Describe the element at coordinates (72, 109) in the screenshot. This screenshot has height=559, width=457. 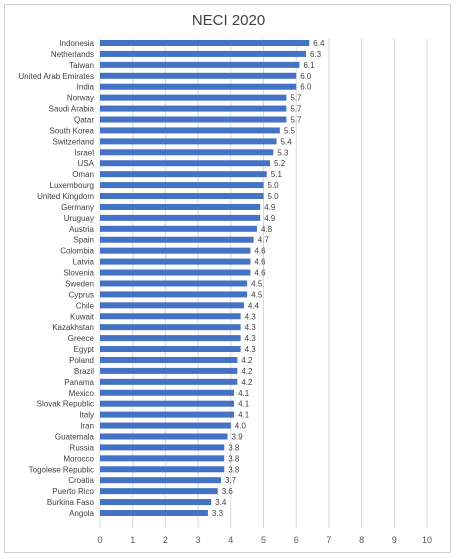
I see `category-label: Saudi Arabia` at that location.